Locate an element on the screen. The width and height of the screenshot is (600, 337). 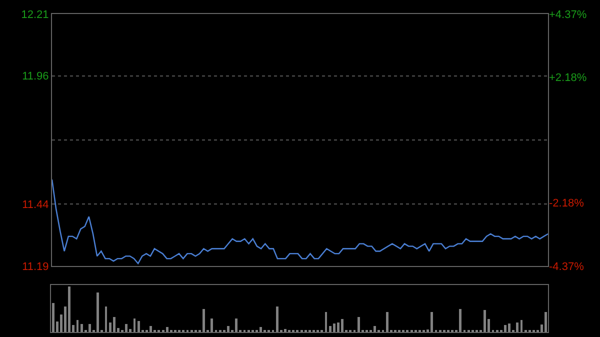
y-tick-label: 11.44 is located at coordinates (35, 205).